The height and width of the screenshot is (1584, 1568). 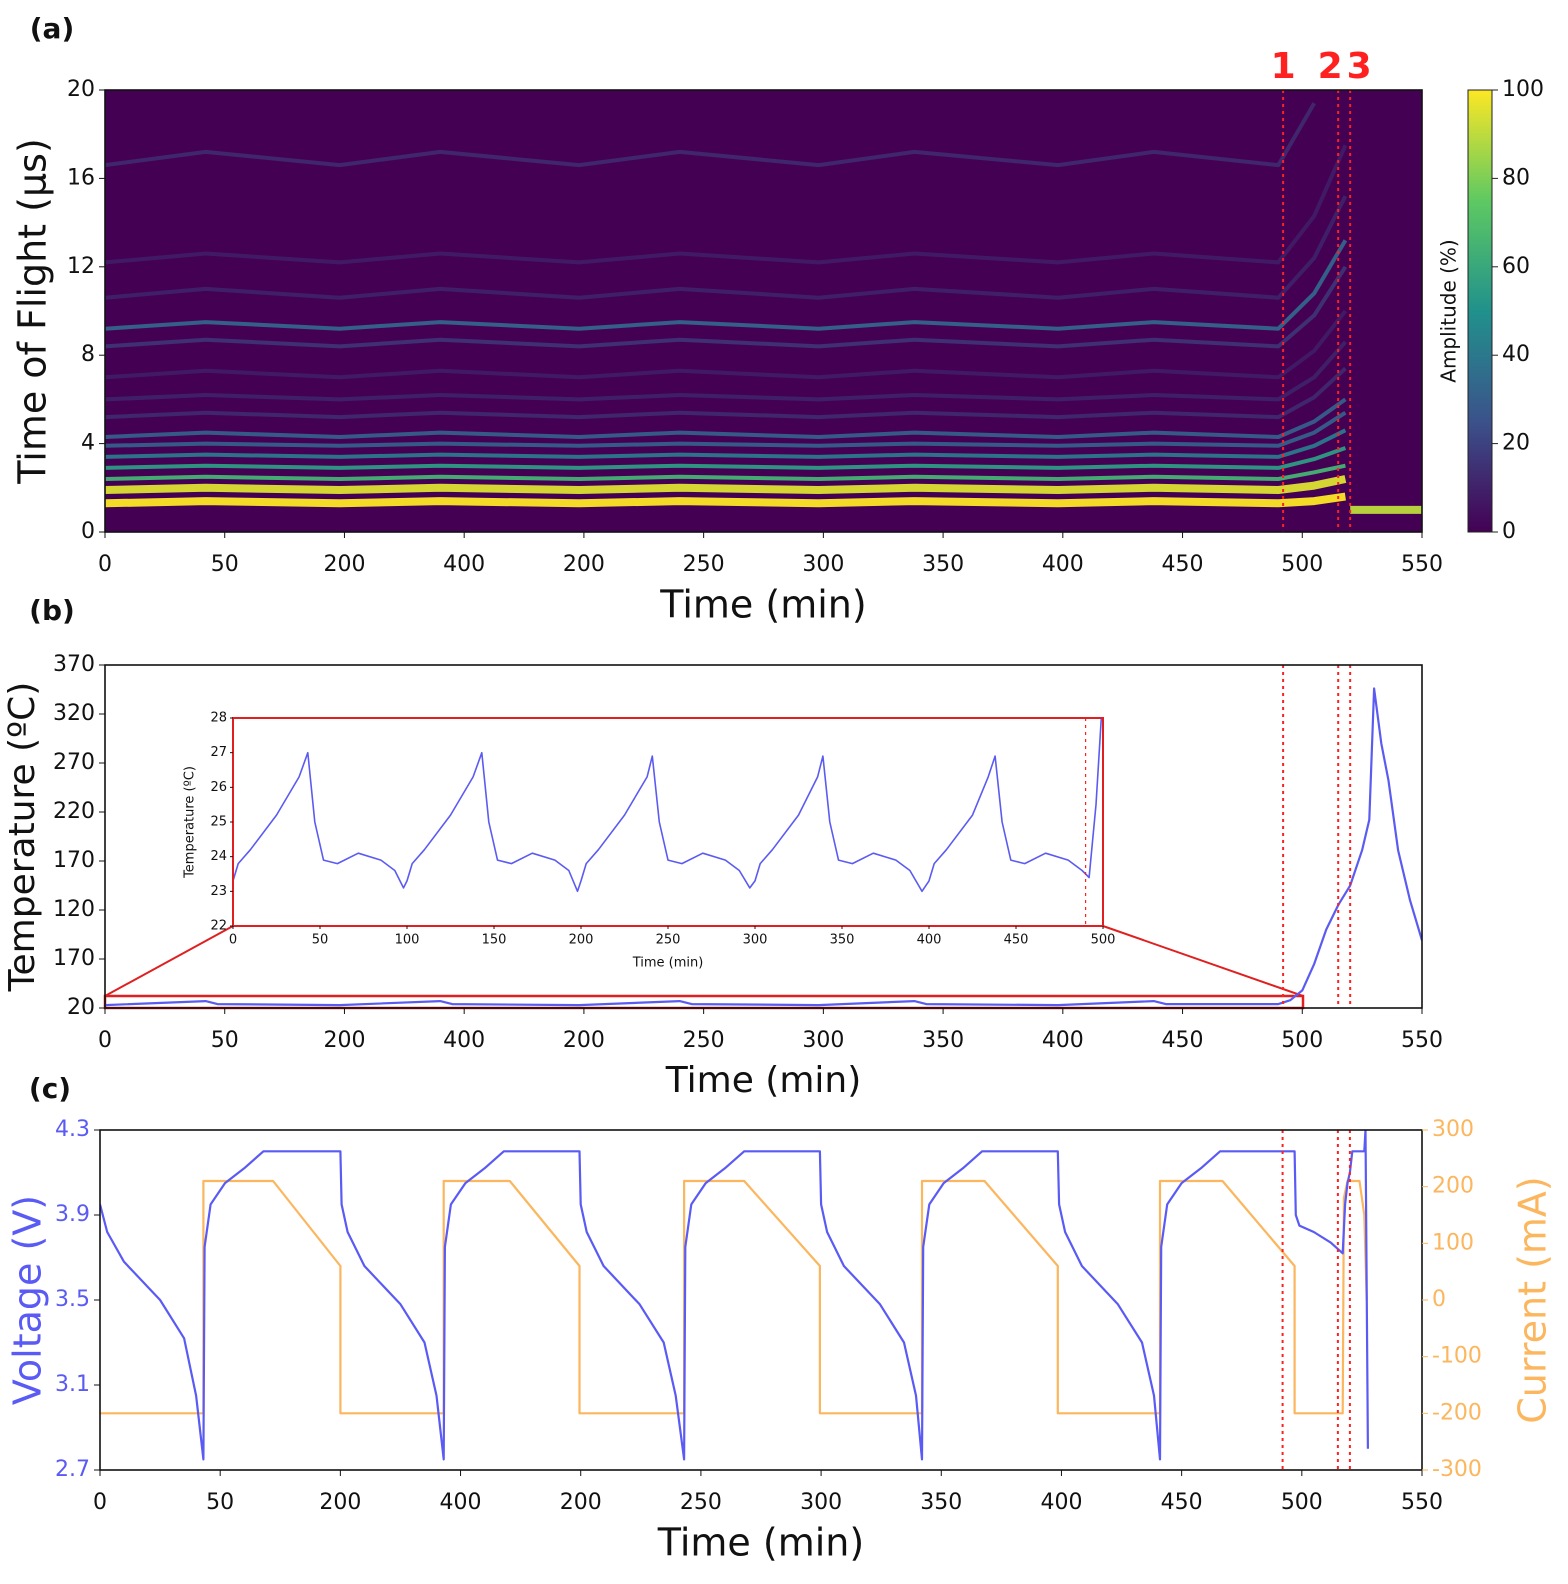 What do you see at coordinates (218, 752) in the screenshot?
I see `y-tick-label: 27` at bounding box center [218, 752].